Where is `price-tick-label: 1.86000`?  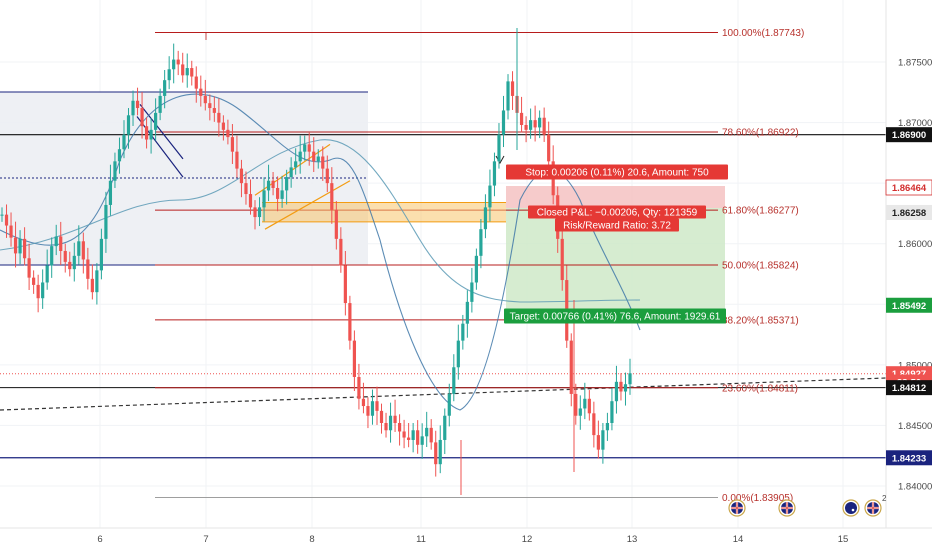 price-tick-label: 1.86000 is located at coordinates (915, 244).